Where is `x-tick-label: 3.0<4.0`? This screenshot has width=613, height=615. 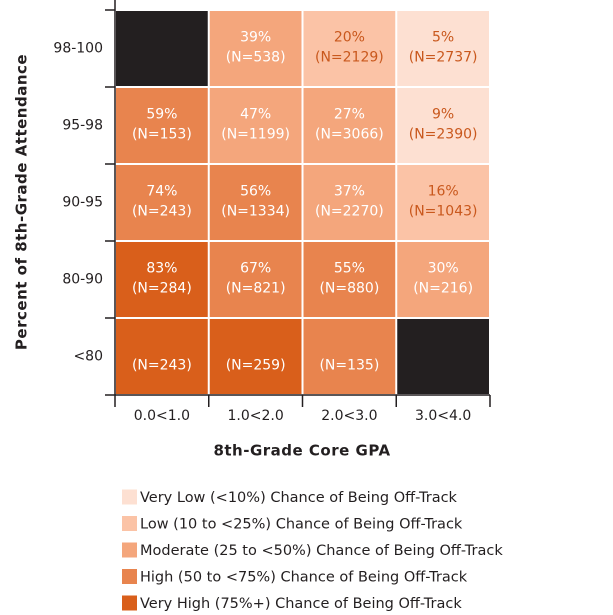
x-tick-label: 3.0<4.0 is located at coordinates (443, 416).